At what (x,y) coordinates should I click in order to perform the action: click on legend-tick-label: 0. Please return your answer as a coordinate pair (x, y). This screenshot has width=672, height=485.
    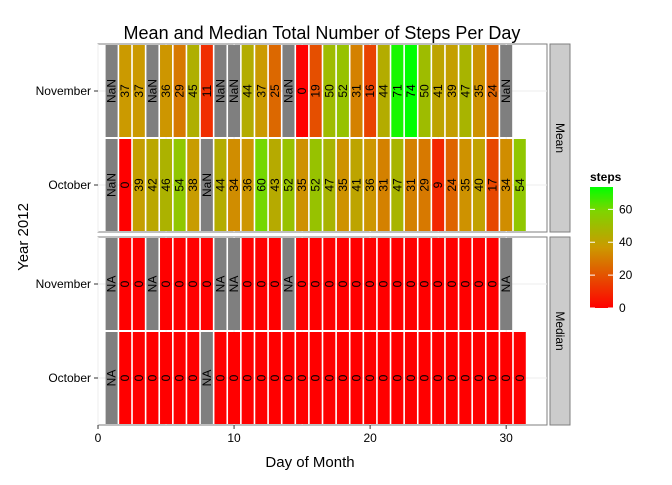
    Looking at the image, I should click on (622, 308).